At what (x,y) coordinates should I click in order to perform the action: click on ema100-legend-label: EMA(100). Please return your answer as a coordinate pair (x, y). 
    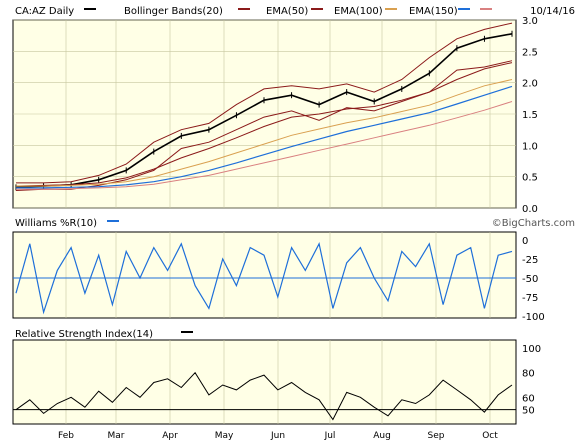
    Looking at the image, I should click on (358, 11).